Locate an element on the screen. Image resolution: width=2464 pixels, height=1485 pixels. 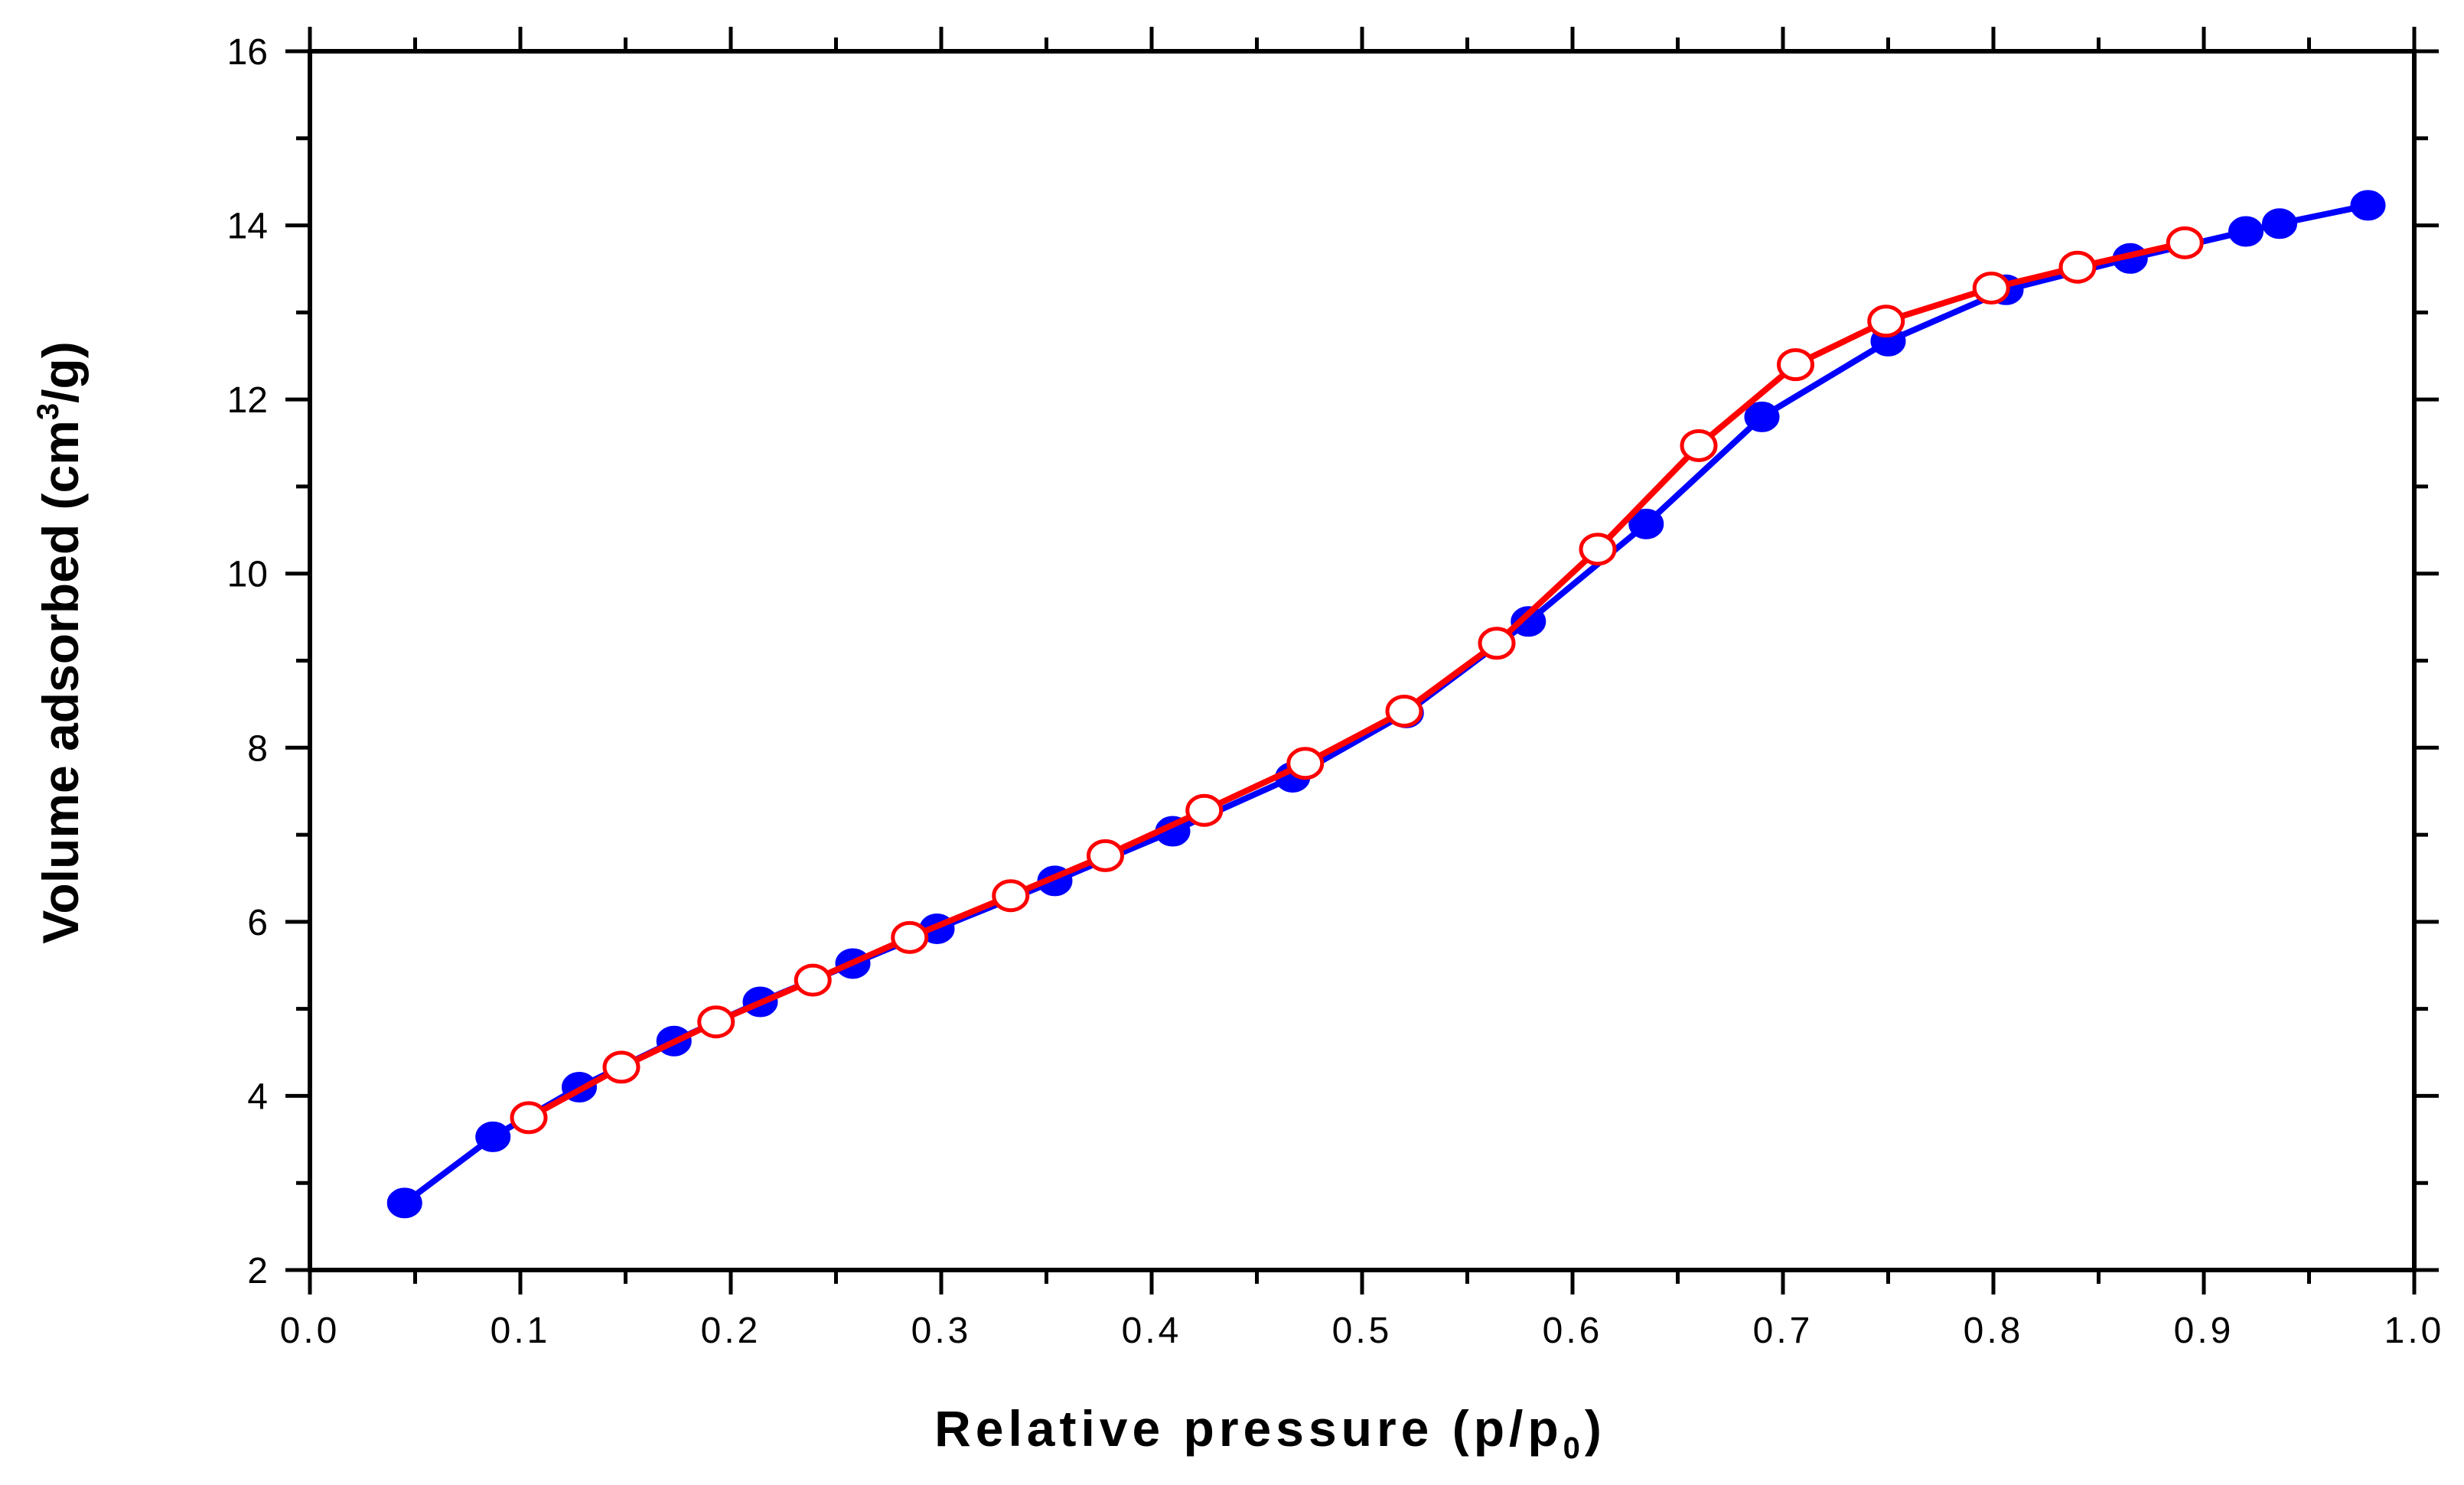
x-tick-label: 0.3 is located at coordinates (942, 1331).